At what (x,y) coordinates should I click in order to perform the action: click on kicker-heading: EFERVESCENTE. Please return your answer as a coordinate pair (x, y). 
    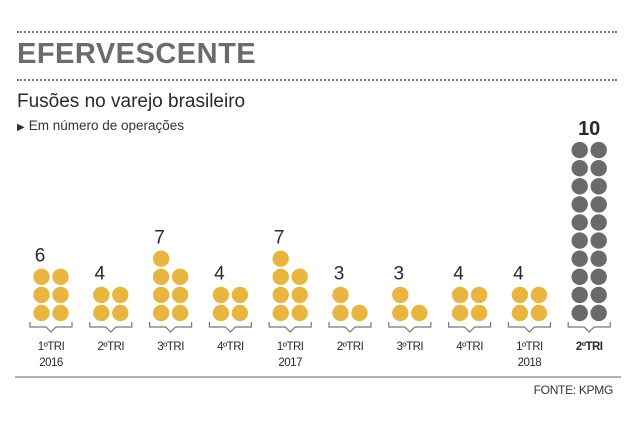
    Looking at the image, I should click on (137, 54).